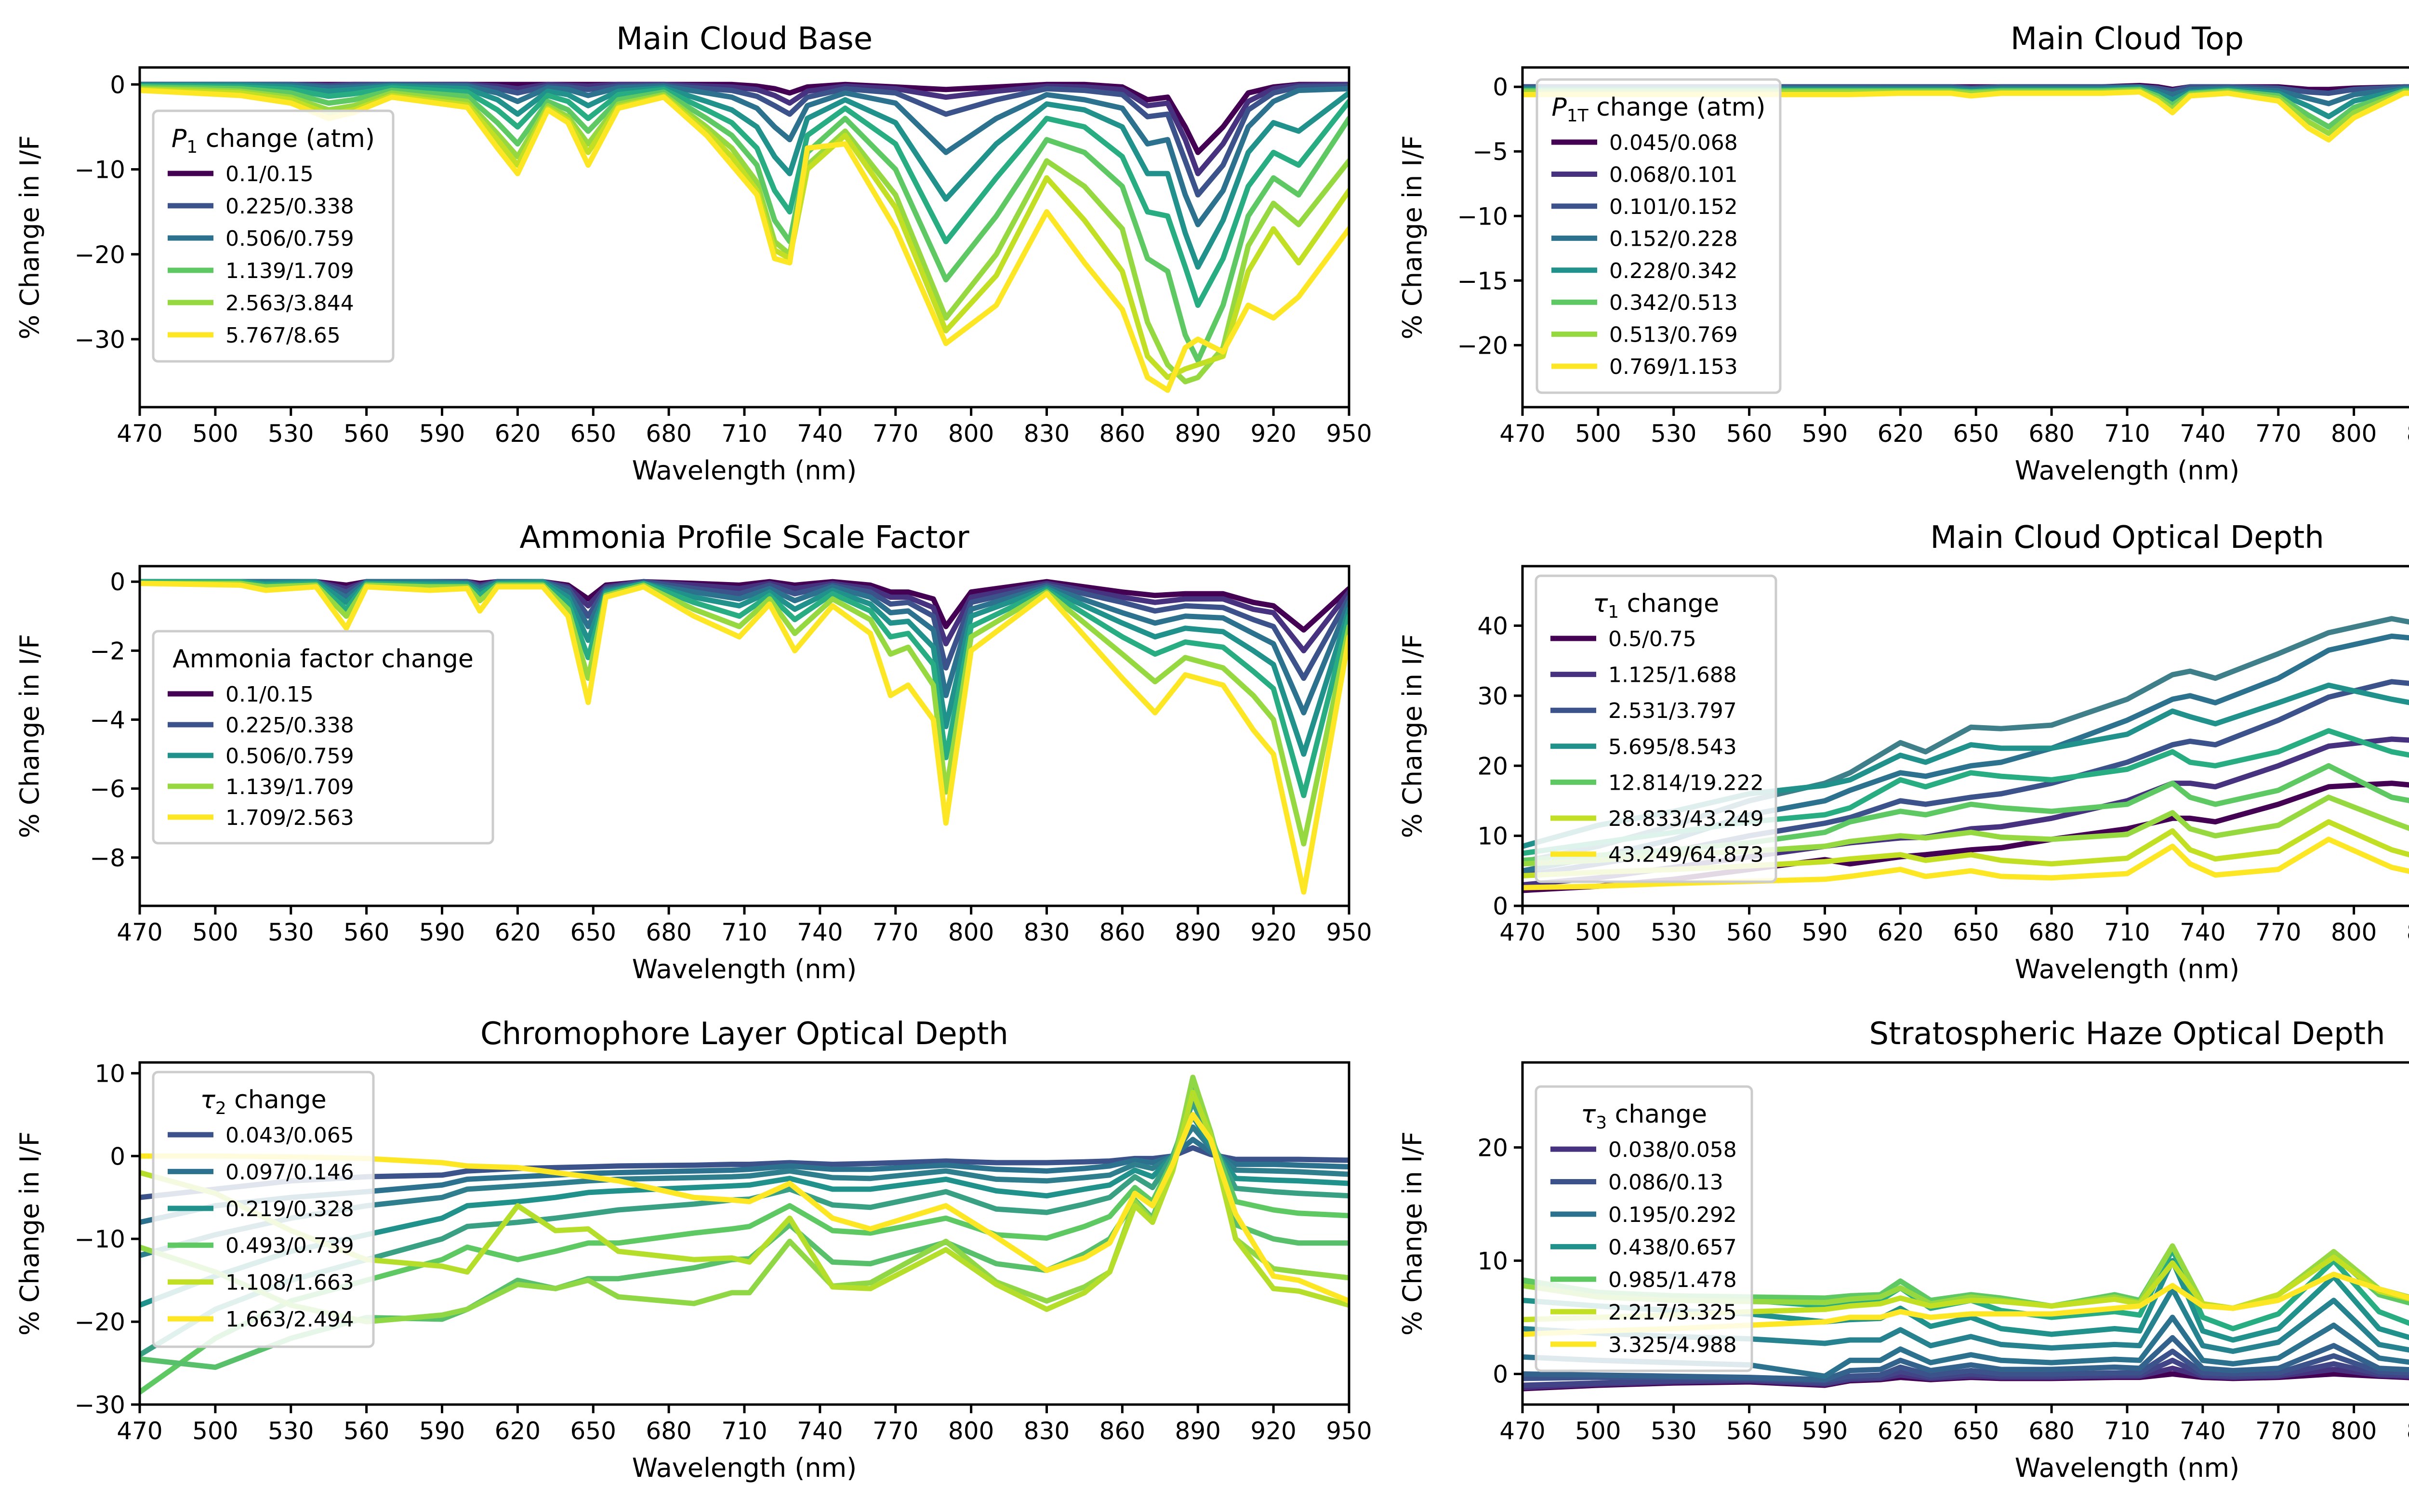 Image resolution: width=2409 pixels, height=1512 pixels. What do you see at coordinates (1673, 367) in the screenshot?
I see `legend-label: 0.769/1.153` at bounding box center [1673, 367].